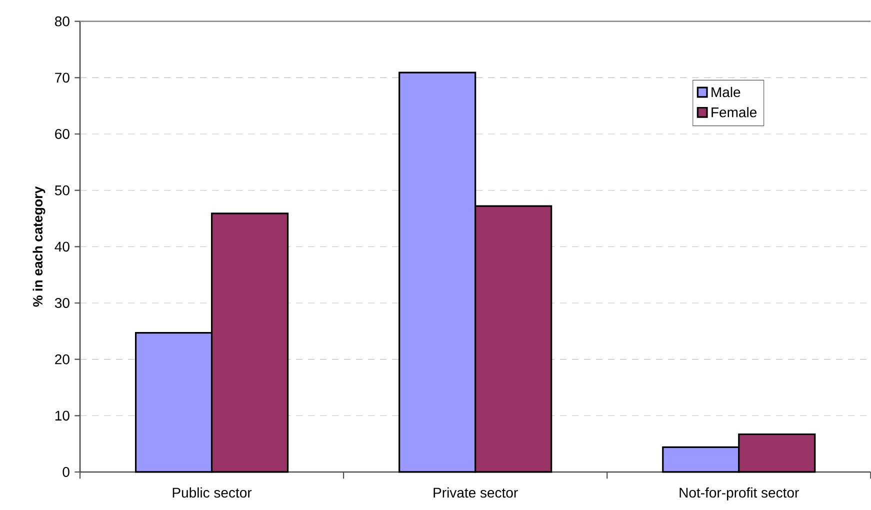 Image resolution: width=871 pixels, height=510 pixels. What do you see at coordinates (62, 247) in the screenshot?
I see `y-tick-label: 40` at bounding box center [62, 247].